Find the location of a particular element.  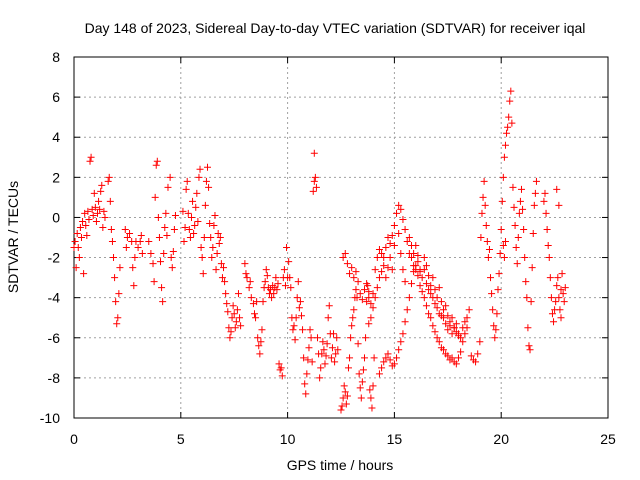

x-tick-label: 25 is located at coordinates (608, 439).